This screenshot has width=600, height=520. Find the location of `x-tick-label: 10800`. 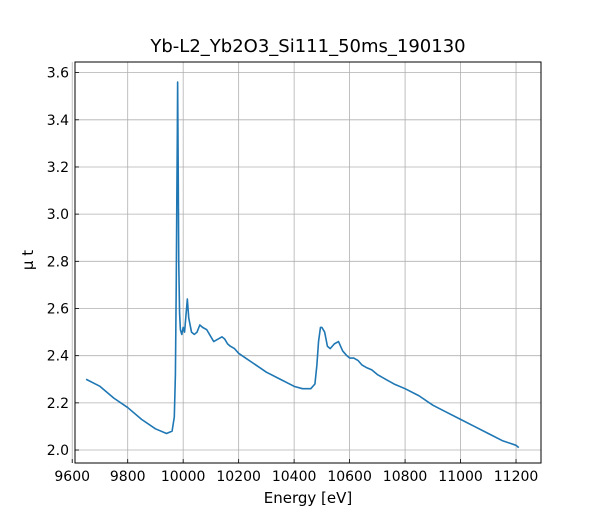

x-tick-label: 10800 is located at coordinates (405, 477).